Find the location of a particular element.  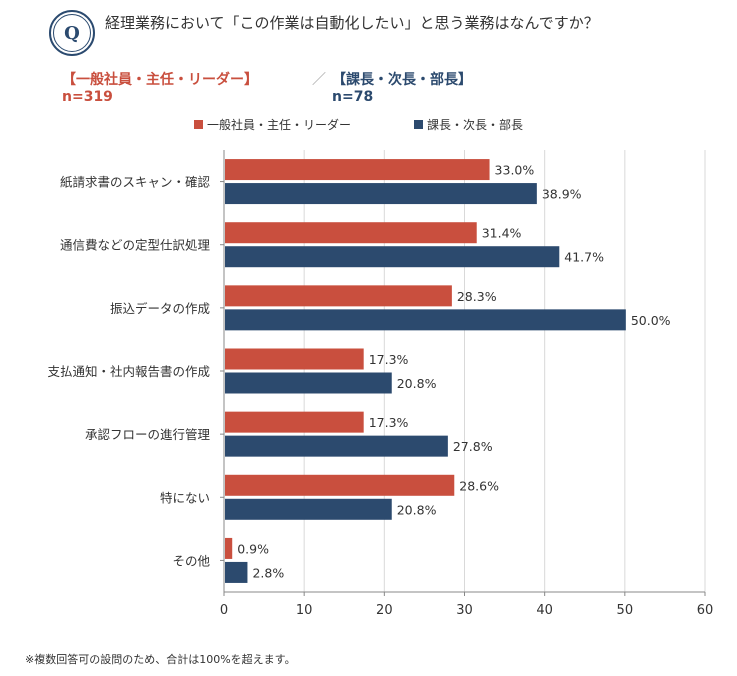

legend-label-general: 一般社員・主任・リーダー is located at coordinates (279, 125).